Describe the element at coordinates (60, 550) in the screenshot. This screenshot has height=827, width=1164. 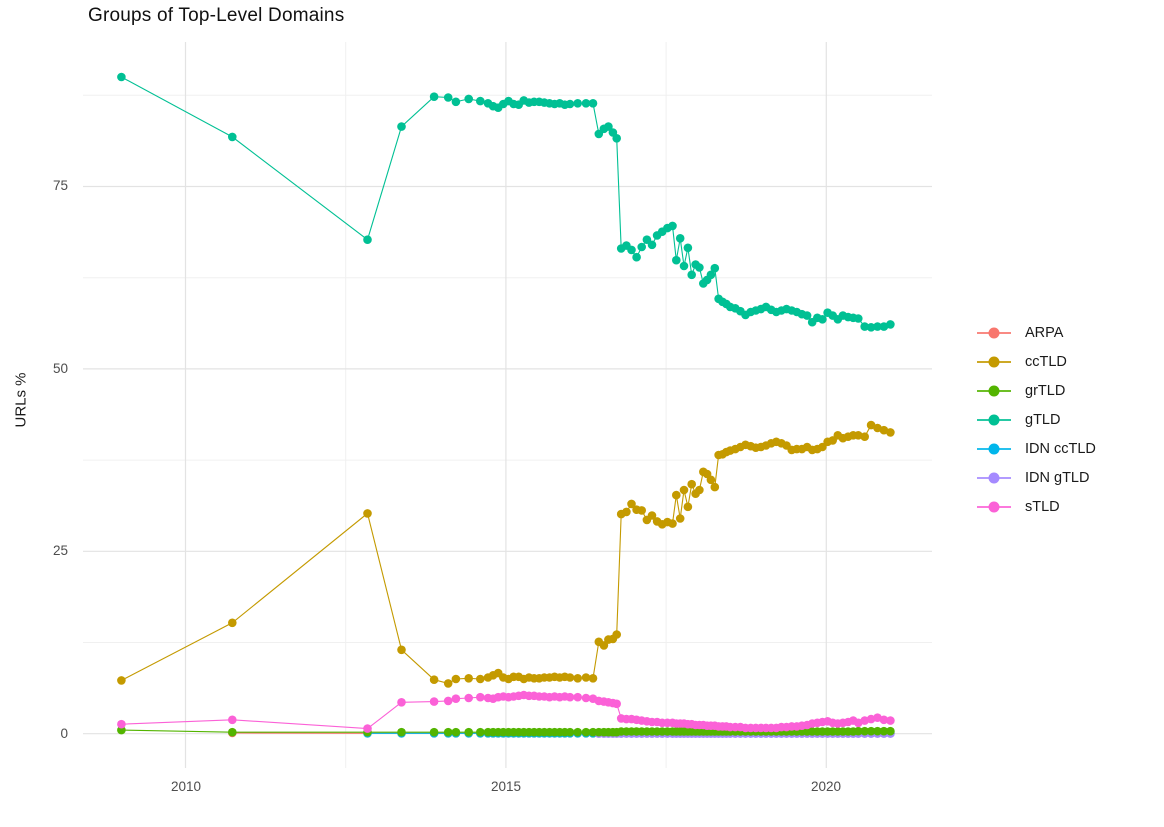
I see `y-tick-label: 25` at that location.